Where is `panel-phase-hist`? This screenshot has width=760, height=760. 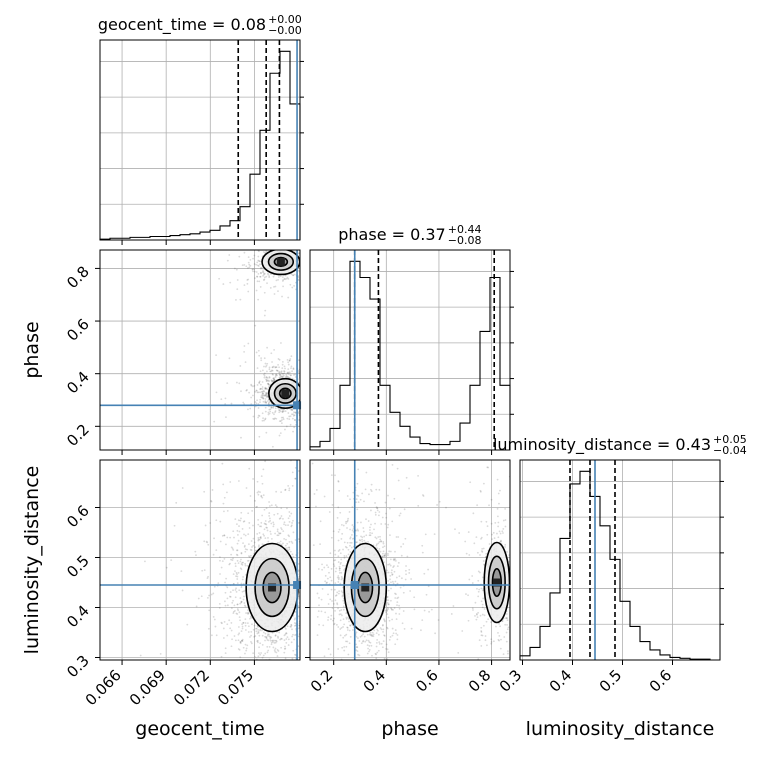 panel-phase-hist is located at coordinates (410, 350).